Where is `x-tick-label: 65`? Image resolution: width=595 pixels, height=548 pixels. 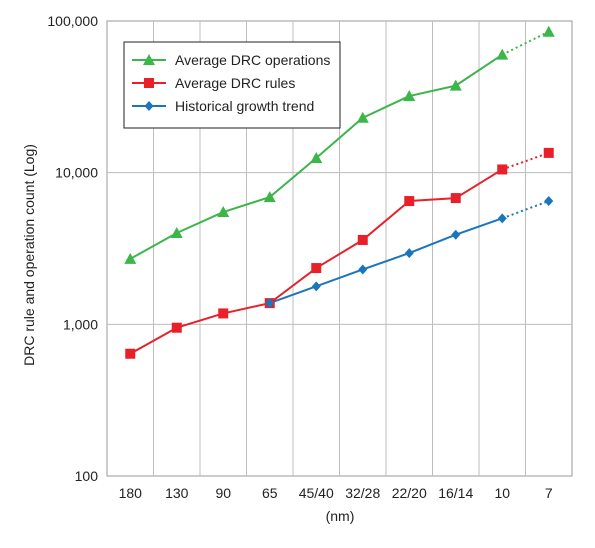 x-tick-label: 65 is located at coordinates (270, 493).